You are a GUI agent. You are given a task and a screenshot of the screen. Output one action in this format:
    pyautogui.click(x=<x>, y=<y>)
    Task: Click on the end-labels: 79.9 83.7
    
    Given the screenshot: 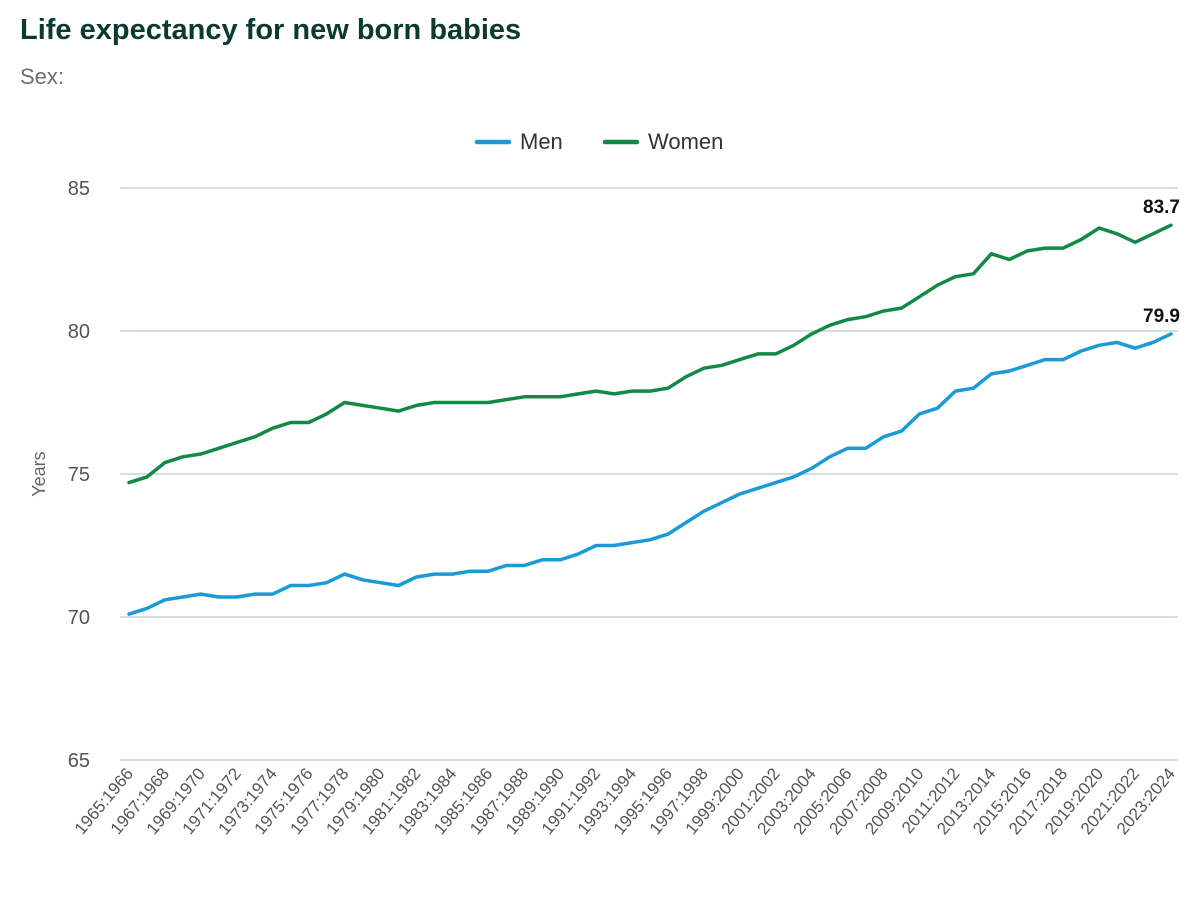 What is the action you would take?
    pyautogui.click(x=1161, y=262)
    